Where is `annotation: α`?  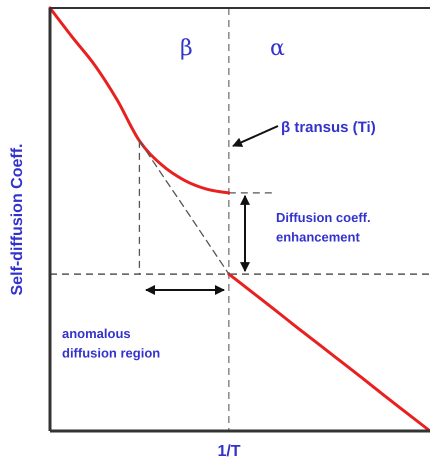
annotation: α is located at coordinates (277, 48).